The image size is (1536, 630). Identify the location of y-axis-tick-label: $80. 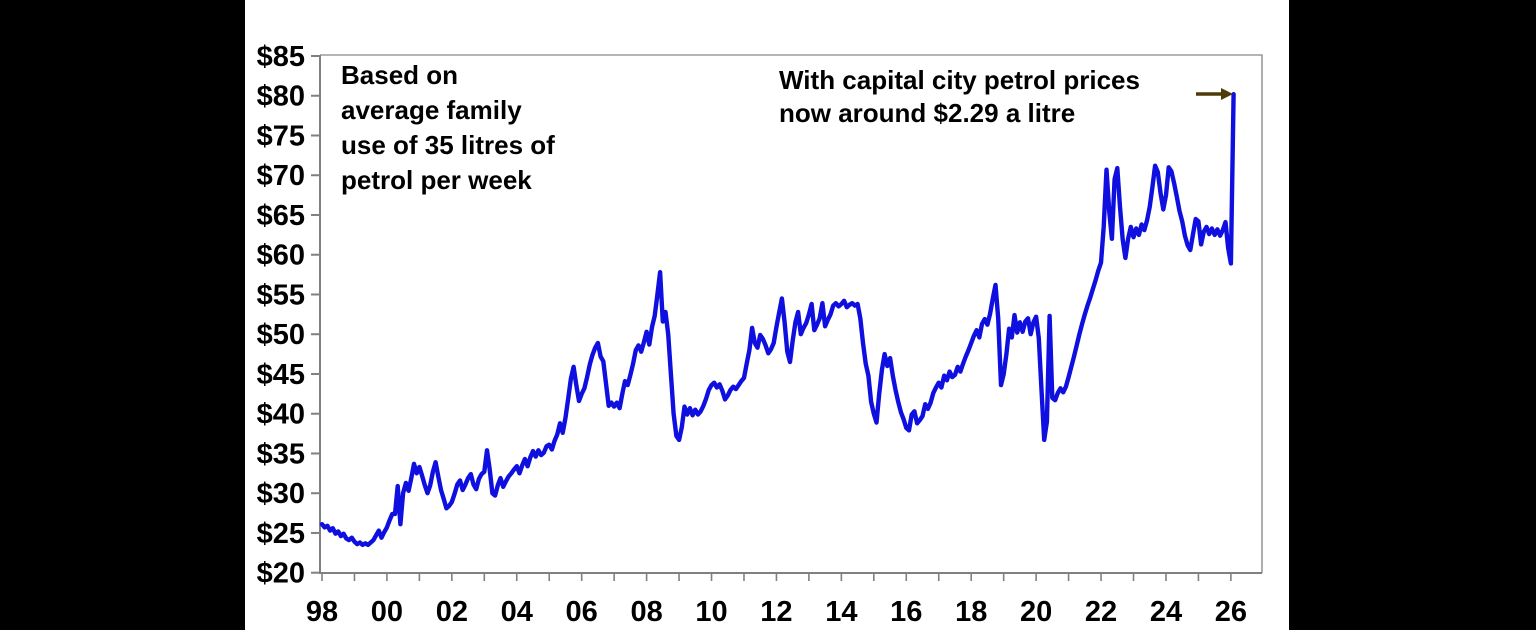
(281, 97).